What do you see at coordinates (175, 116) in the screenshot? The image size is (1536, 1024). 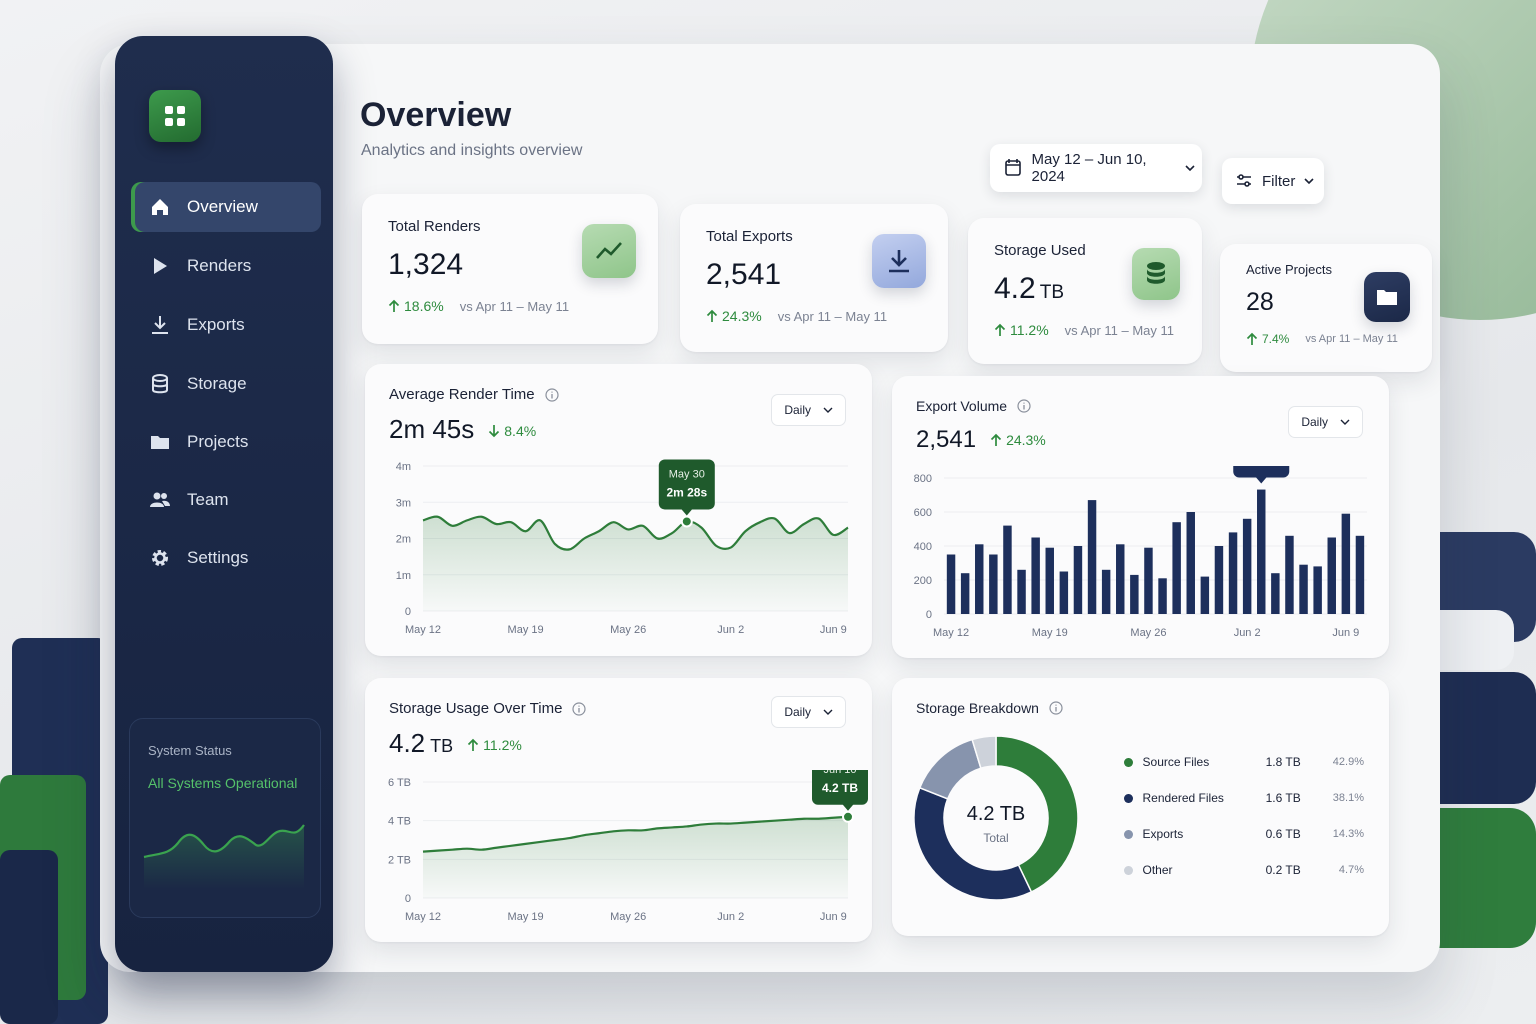 I see `logo` at bounding box center [175, 116].